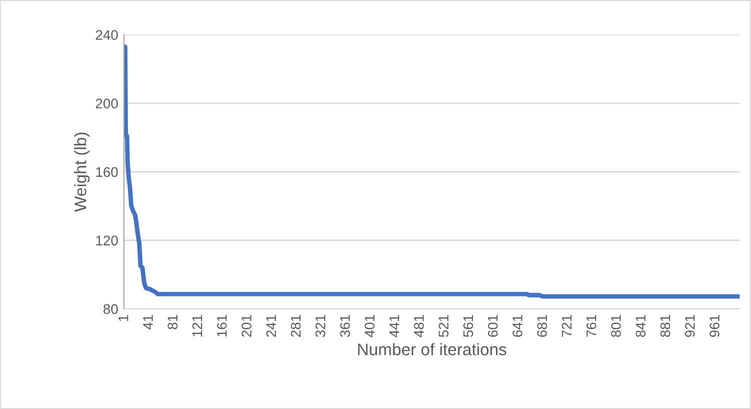 This screenshot has width=751, height=409. I want to click on x-axis-title: Number of iterations, so click(432, 349).